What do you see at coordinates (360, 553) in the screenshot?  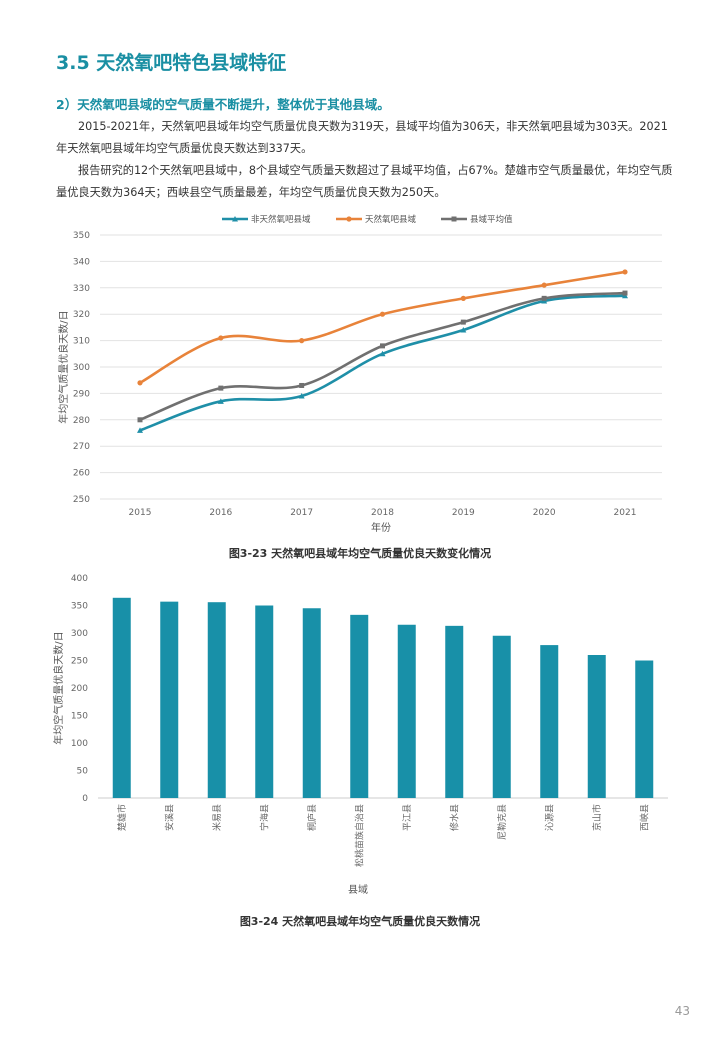 I see `figure-caption-3-23: 图3-23 天然氧吧县域年均空气质量优良天数变化情况` at bounding box center [360, 553].